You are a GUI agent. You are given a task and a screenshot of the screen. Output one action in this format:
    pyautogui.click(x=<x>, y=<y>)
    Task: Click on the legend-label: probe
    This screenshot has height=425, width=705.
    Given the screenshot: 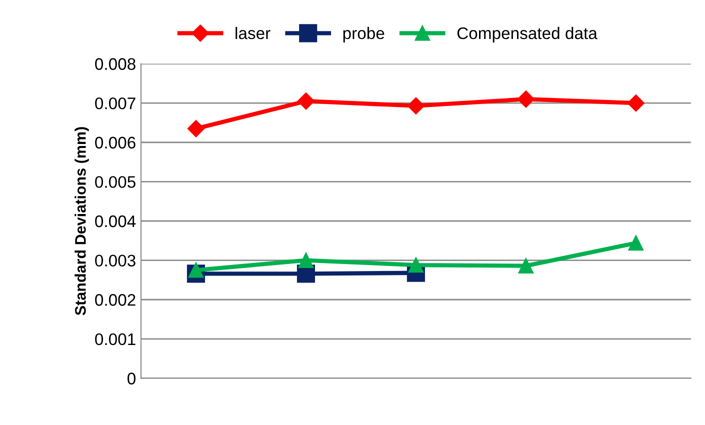 What is the action you would take?
    pyautogui.click(x=363, y=34)
    